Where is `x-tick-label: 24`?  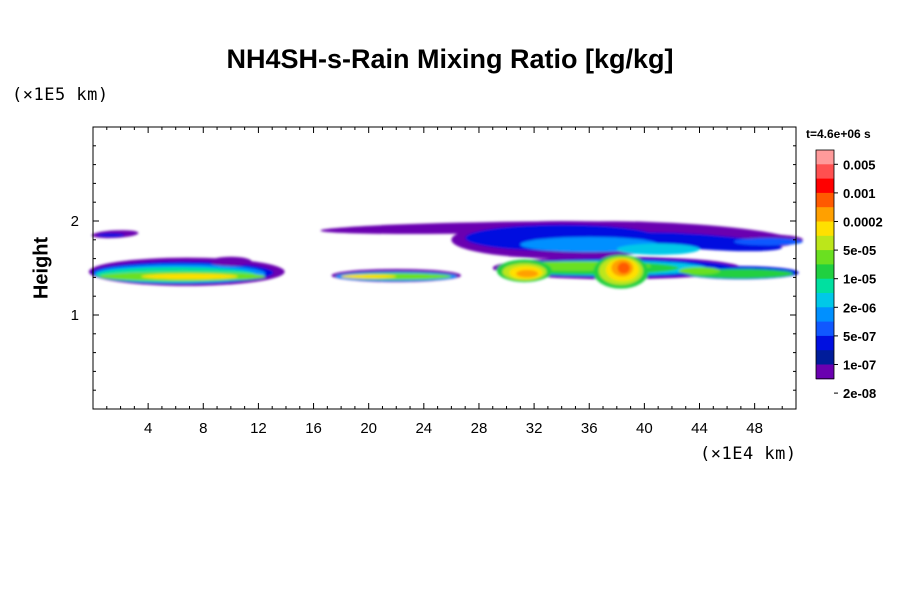
x-tick-label: 24 is located at coordinates (423, 428).